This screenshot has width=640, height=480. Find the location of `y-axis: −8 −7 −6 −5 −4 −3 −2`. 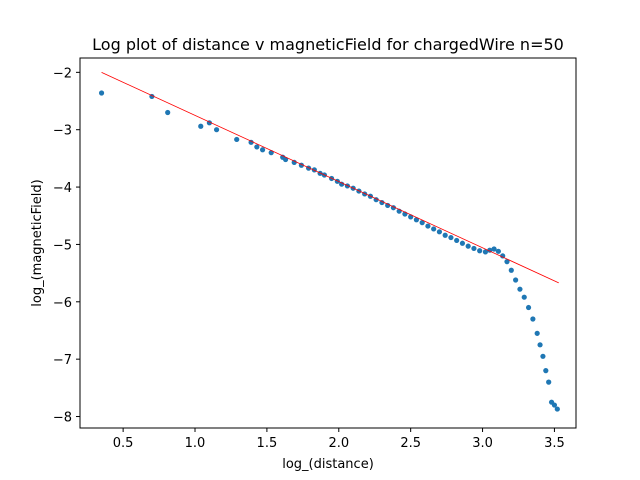

y-axis: −8 −7 −6 −5 −4 −3 −2 is located at coordinates (66, 246).